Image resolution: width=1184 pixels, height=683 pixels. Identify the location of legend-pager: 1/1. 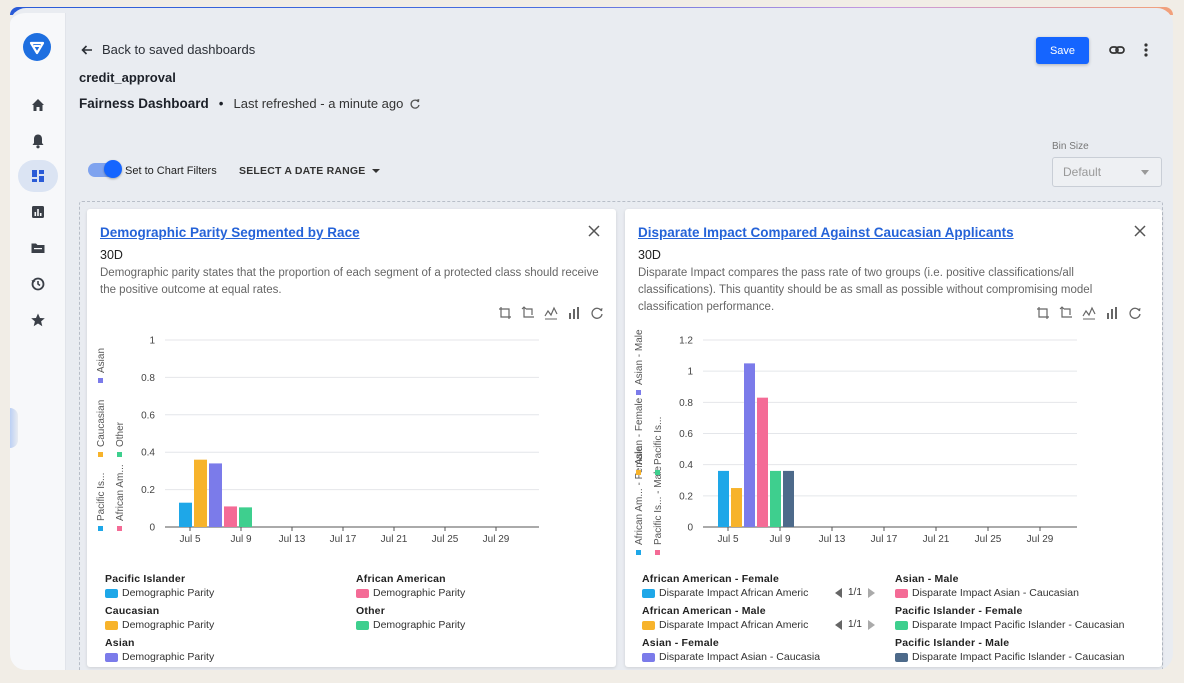
(855, 624).